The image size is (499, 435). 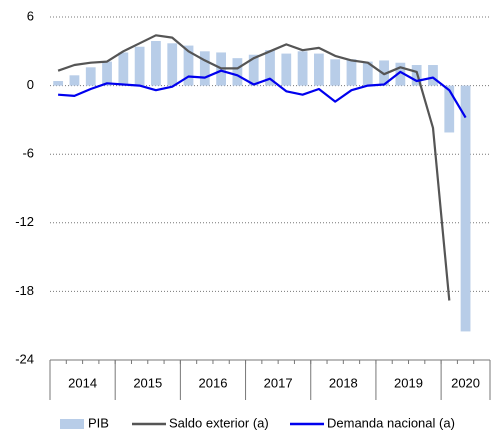 I want to click on legend-swatch, so click(x=72, y=424).